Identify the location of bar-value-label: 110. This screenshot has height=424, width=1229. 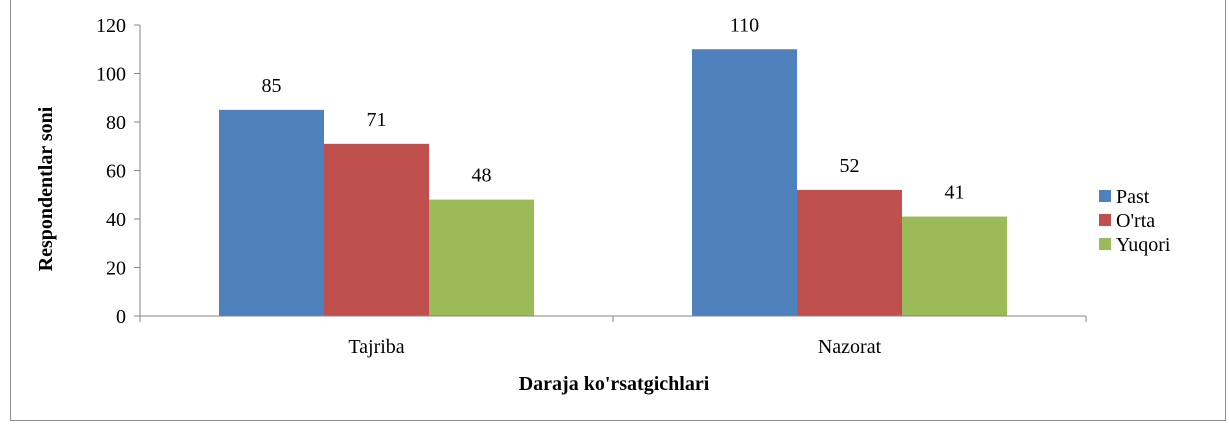
(744, 25).